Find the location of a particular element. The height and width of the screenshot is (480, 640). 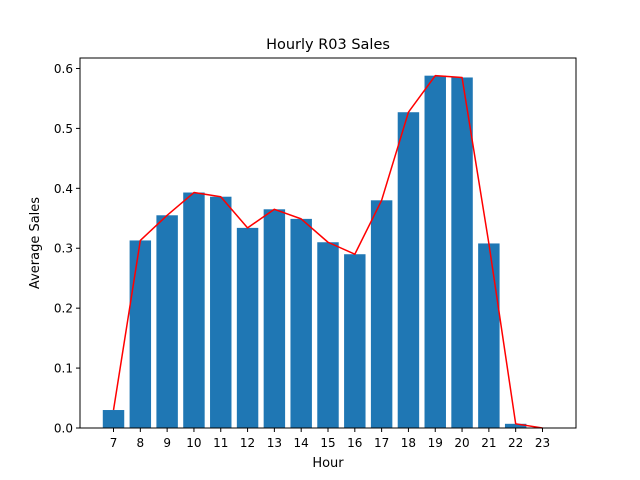

y-tick-label: 0.3 is located at coordinates (63, 249).